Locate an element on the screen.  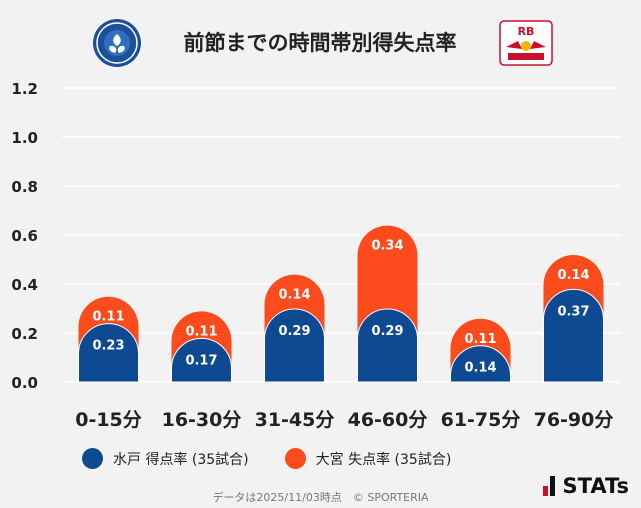
legend-label-mito: 水戸 得点率 (35試合) is located at coordinates (181, 459).